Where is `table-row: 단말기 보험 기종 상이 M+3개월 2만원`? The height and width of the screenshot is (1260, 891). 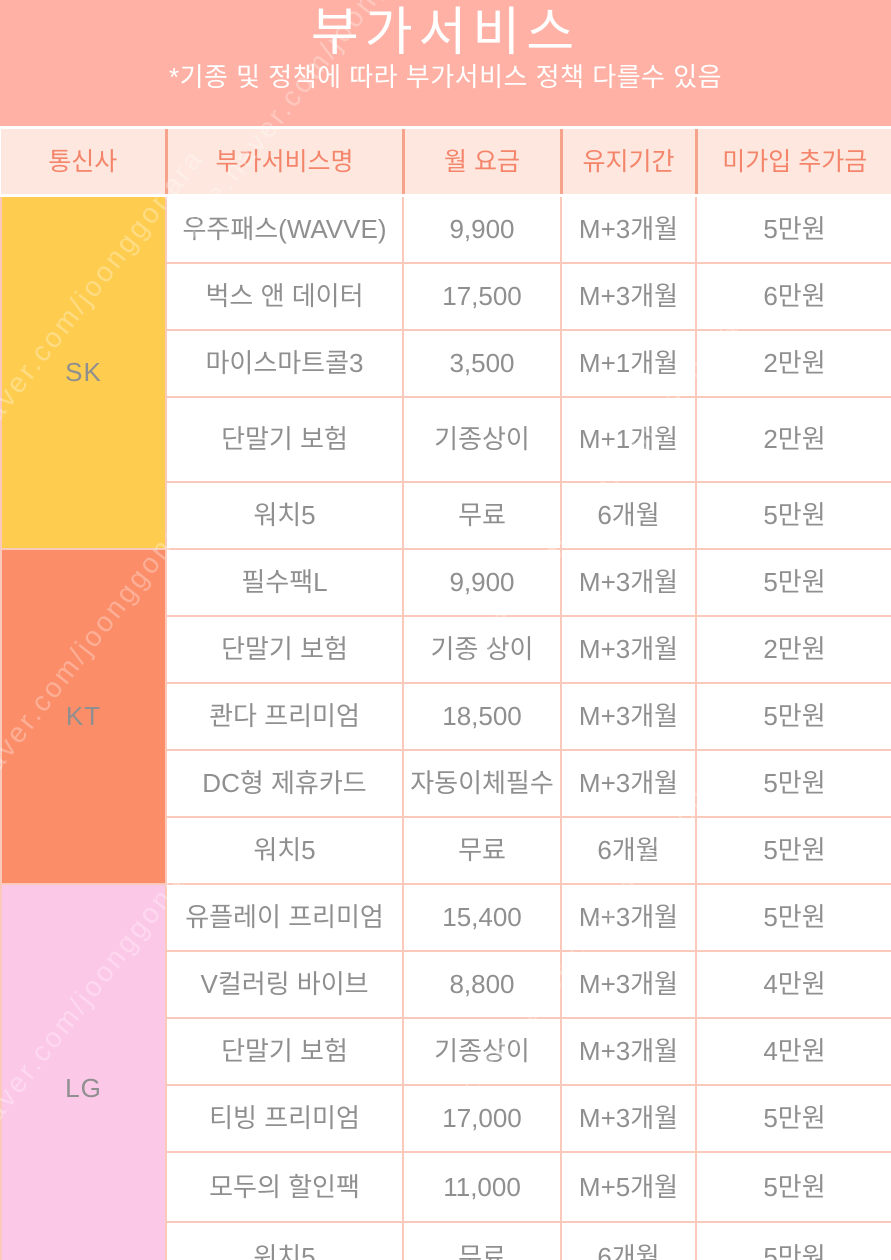
table-row: 단말기 보험 기종 상이 M+3개월 2만원 is located at coordinates (446, 649).